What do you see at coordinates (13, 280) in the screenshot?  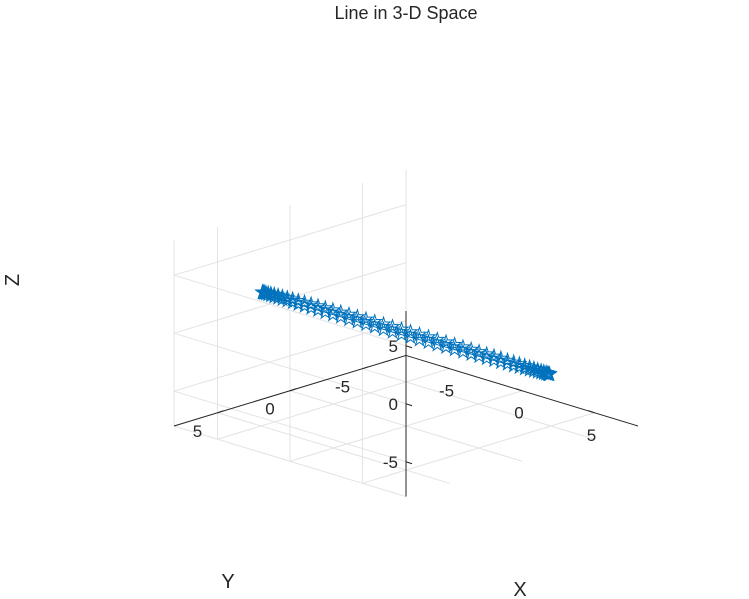 I see `z-axis-label: Z` at bounding box center [13, 280].